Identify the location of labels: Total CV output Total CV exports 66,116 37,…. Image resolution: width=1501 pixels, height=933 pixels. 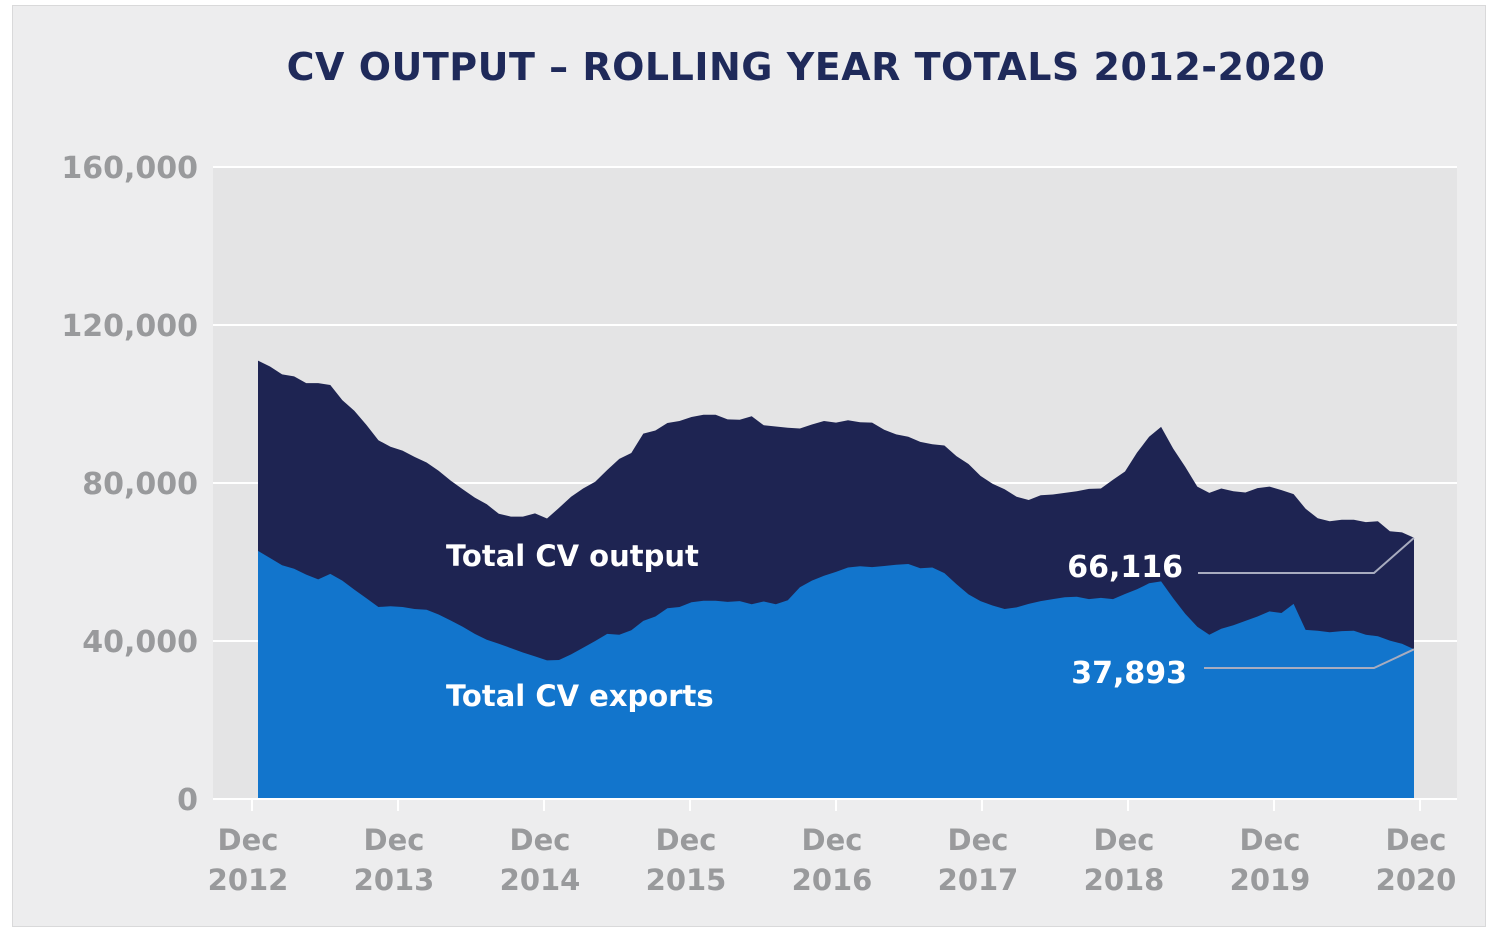
(930, 625).